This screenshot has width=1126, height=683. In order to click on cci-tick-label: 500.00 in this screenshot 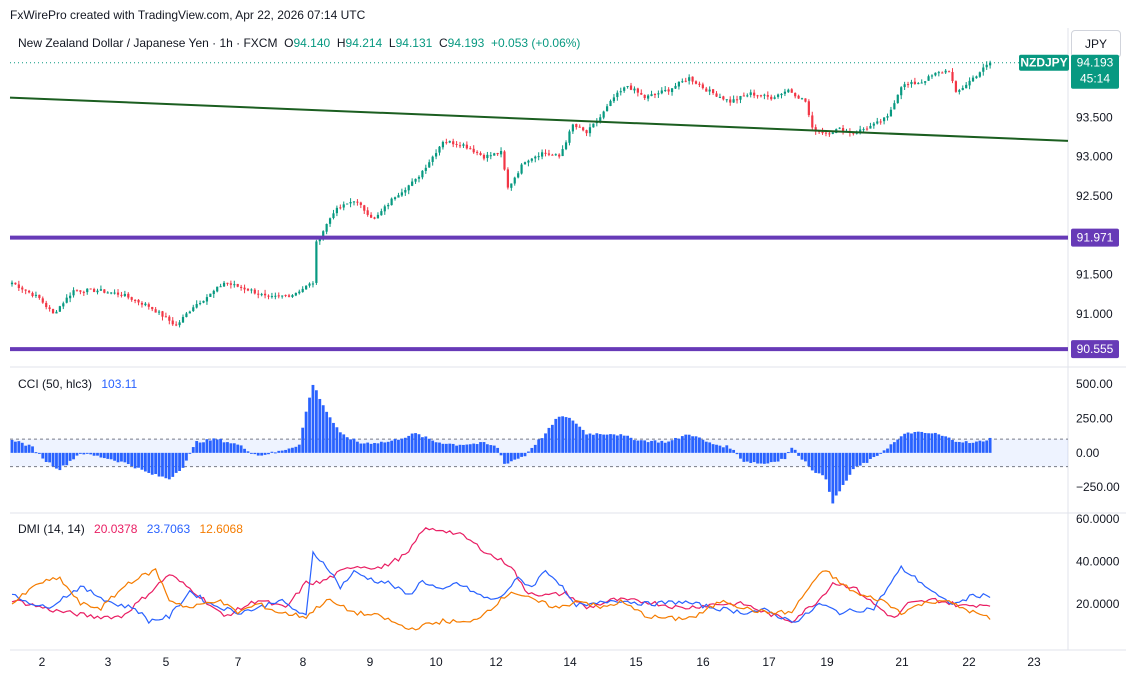, I will do `click(1094, 384)`.